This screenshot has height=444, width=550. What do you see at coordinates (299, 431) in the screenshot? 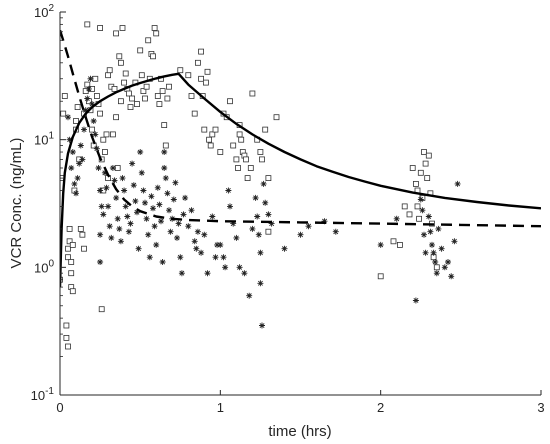
I see `x-axis-label: time (hrs)` at bounding box center [299, 431].